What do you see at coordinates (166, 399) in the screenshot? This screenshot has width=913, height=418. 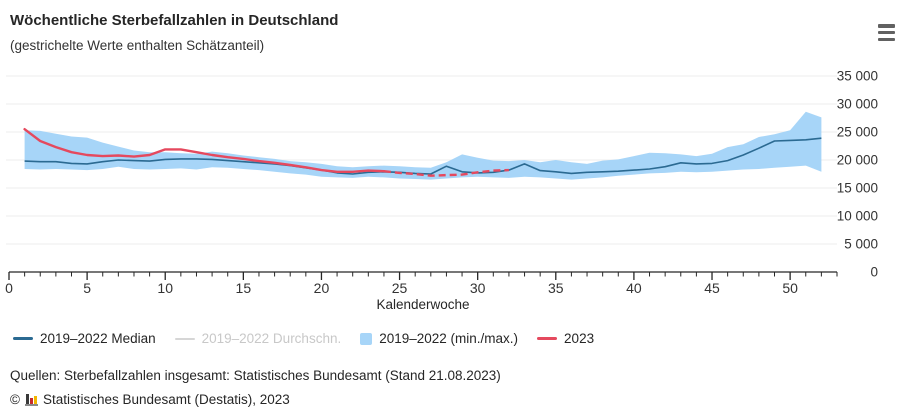 I see `copyright-text: Statistisches Bundesamt (Destatis), 2023` at bounding box center [166, 399].